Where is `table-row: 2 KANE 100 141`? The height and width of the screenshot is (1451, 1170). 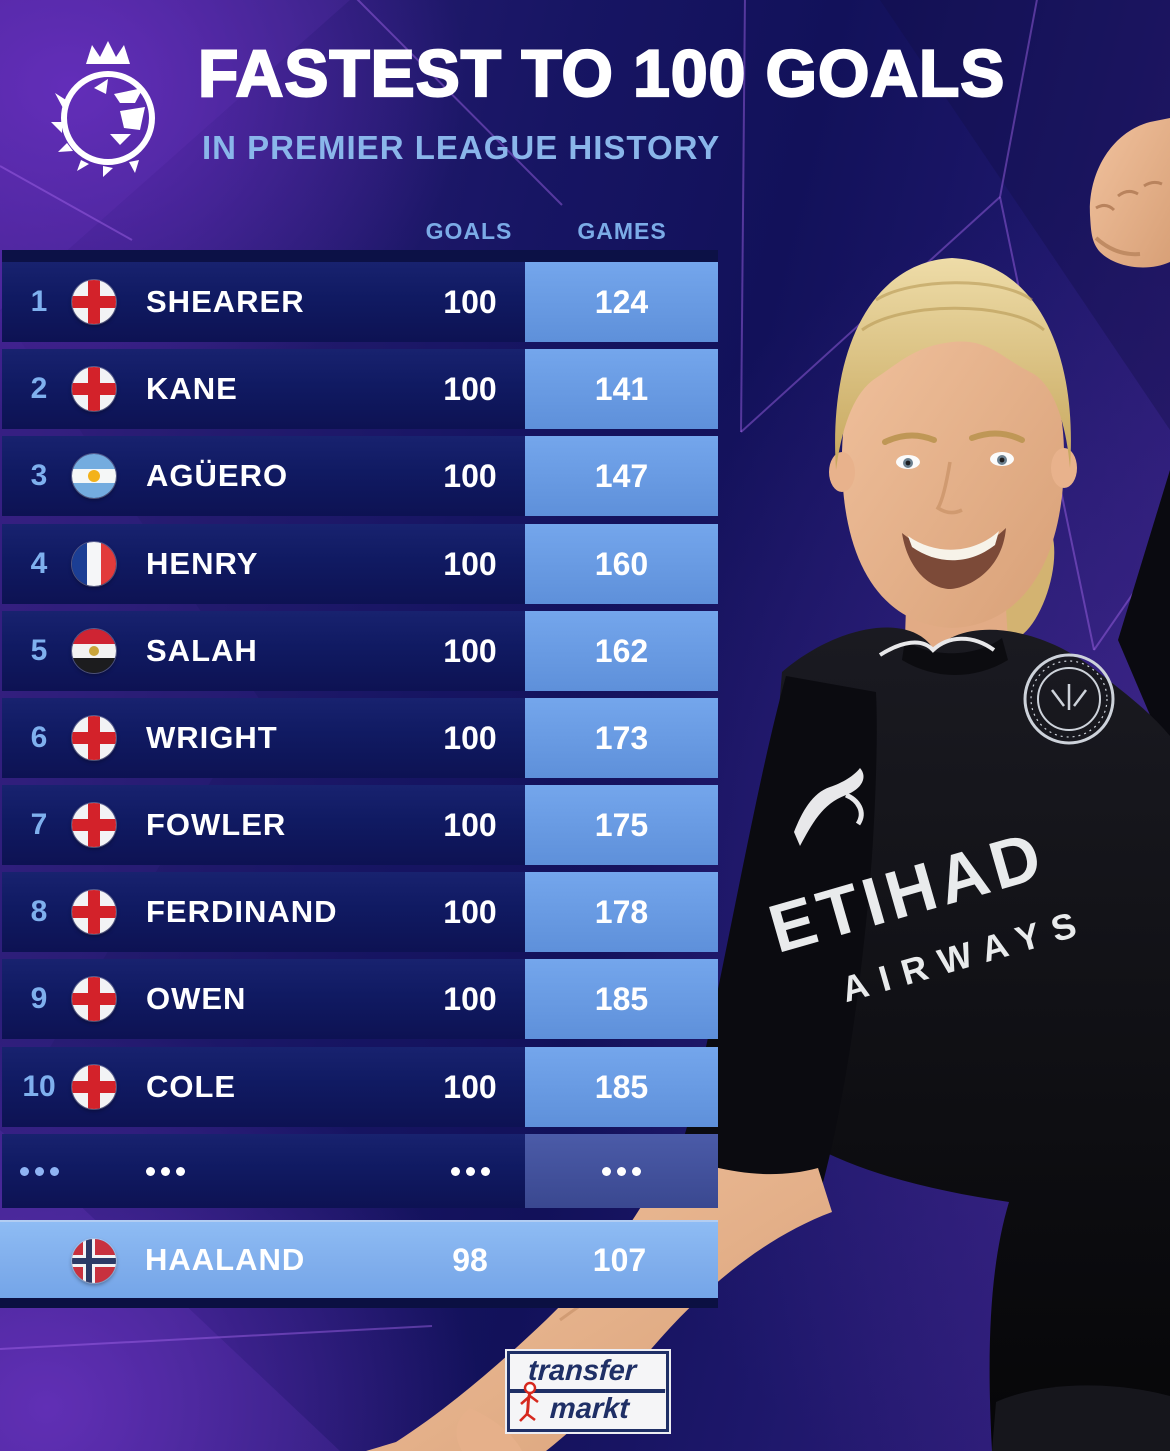 table-row: 2 KANE 100 141 is located at coordinates (360, 389).